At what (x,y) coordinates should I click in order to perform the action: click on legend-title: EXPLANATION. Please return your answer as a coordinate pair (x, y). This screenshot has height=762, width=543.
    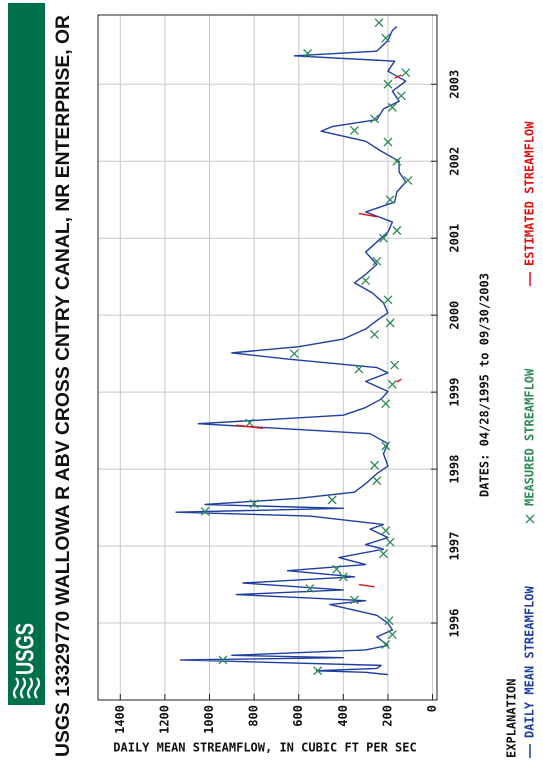
    Looking at the image, I should click on (512, 718).